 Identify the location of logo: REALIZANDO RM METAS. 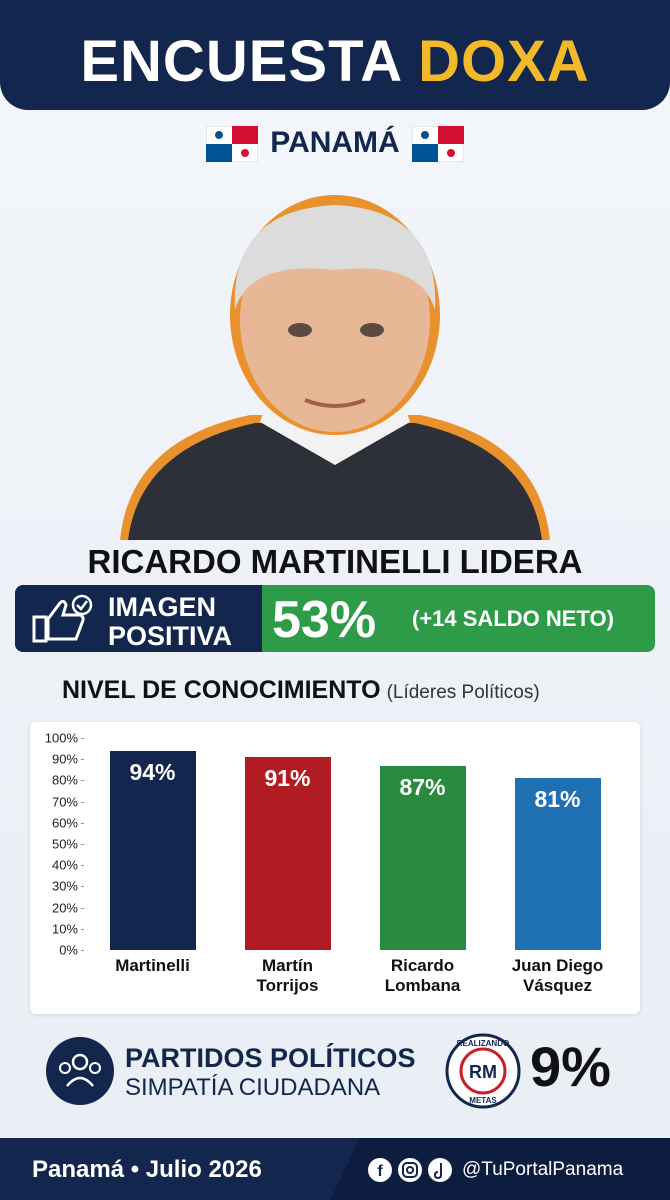
(483, 1071).